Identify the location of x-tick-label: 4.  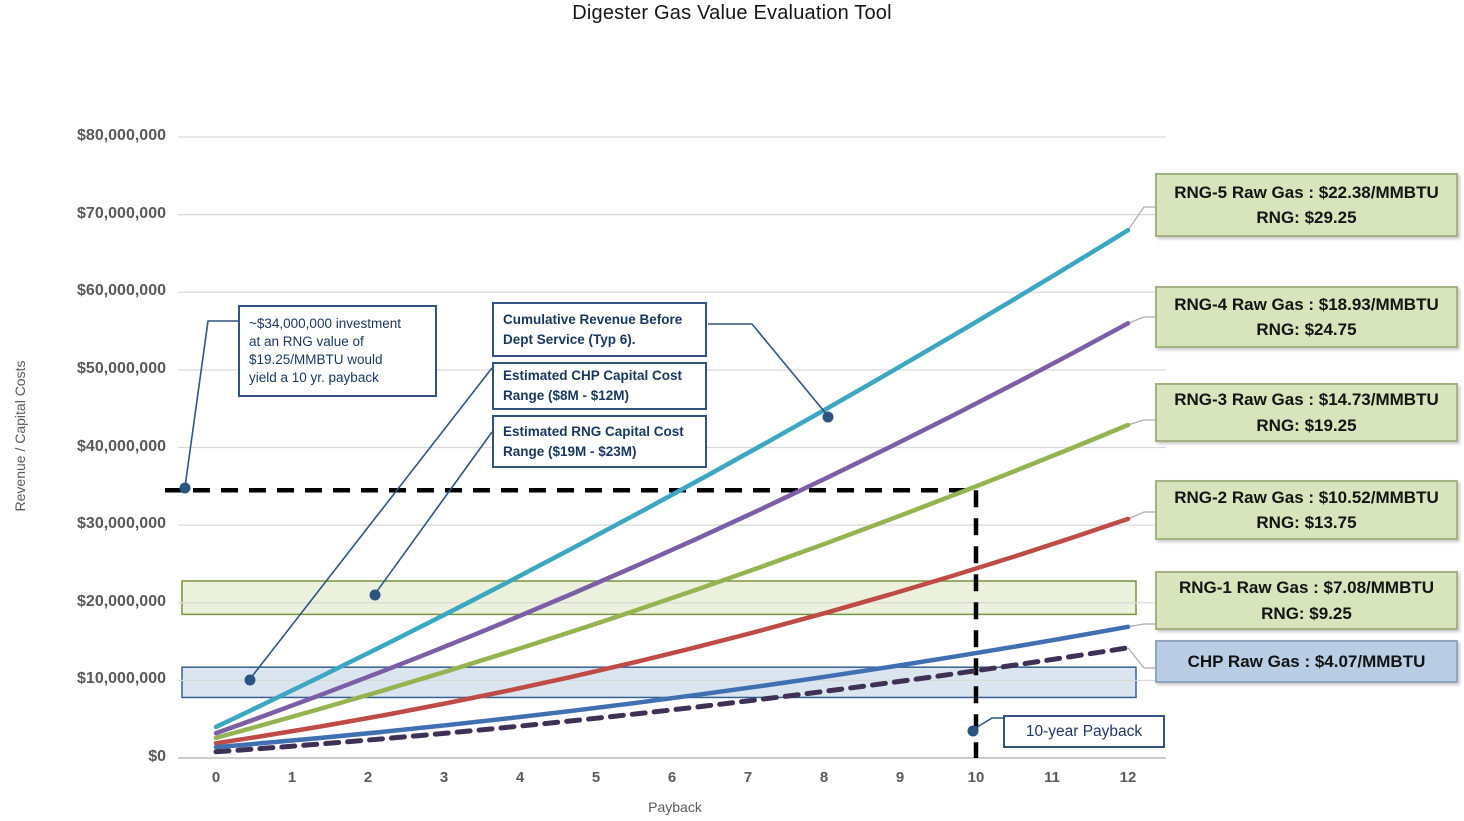
(520, 777).